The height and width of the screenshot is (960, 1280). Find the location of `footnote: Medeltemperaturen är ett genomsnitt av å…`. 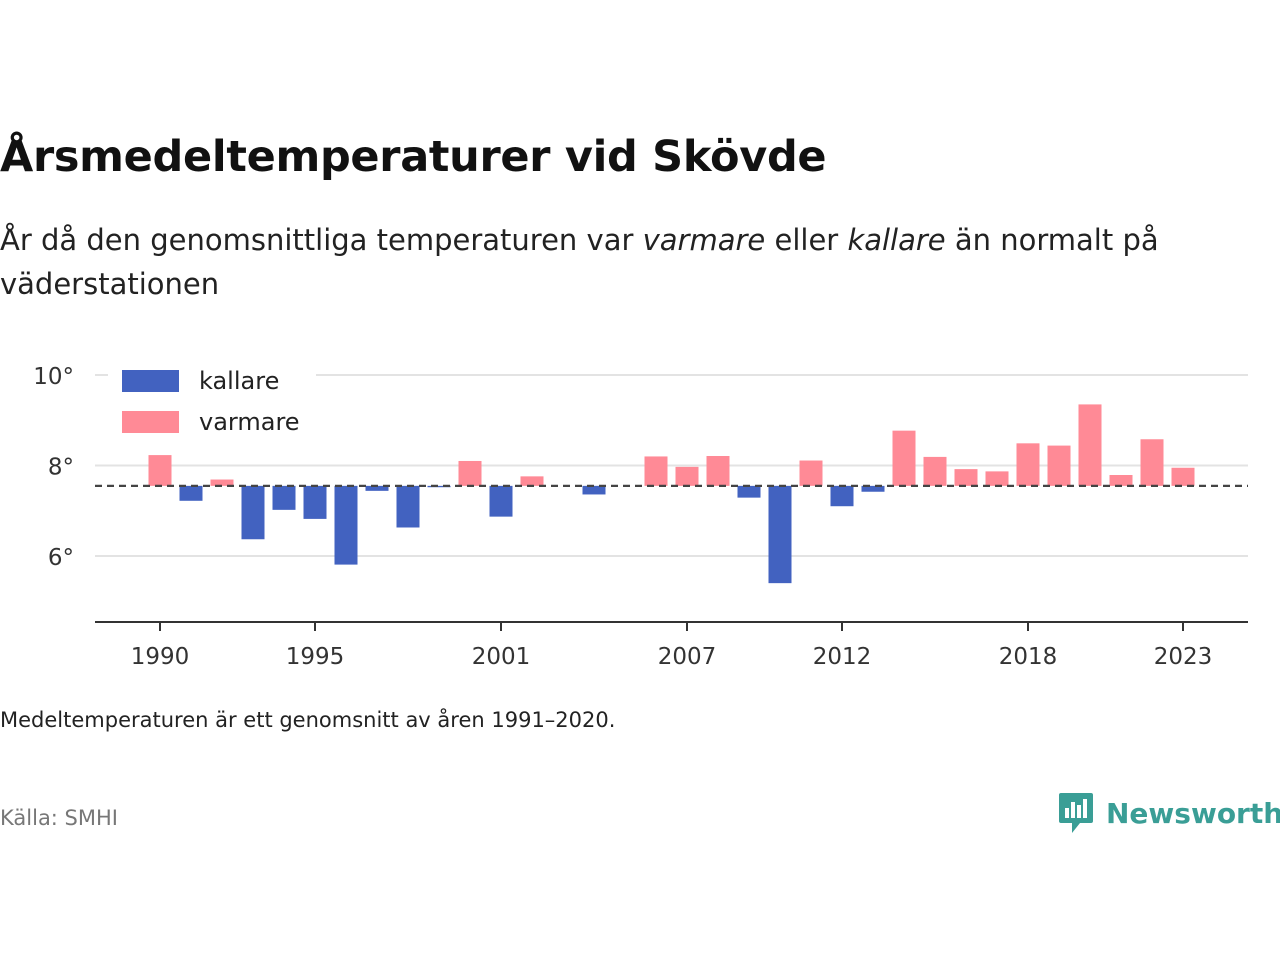

footnote: Medeltemperaturen är ett genomsnitt av å… is located at coordinates (308, 720).